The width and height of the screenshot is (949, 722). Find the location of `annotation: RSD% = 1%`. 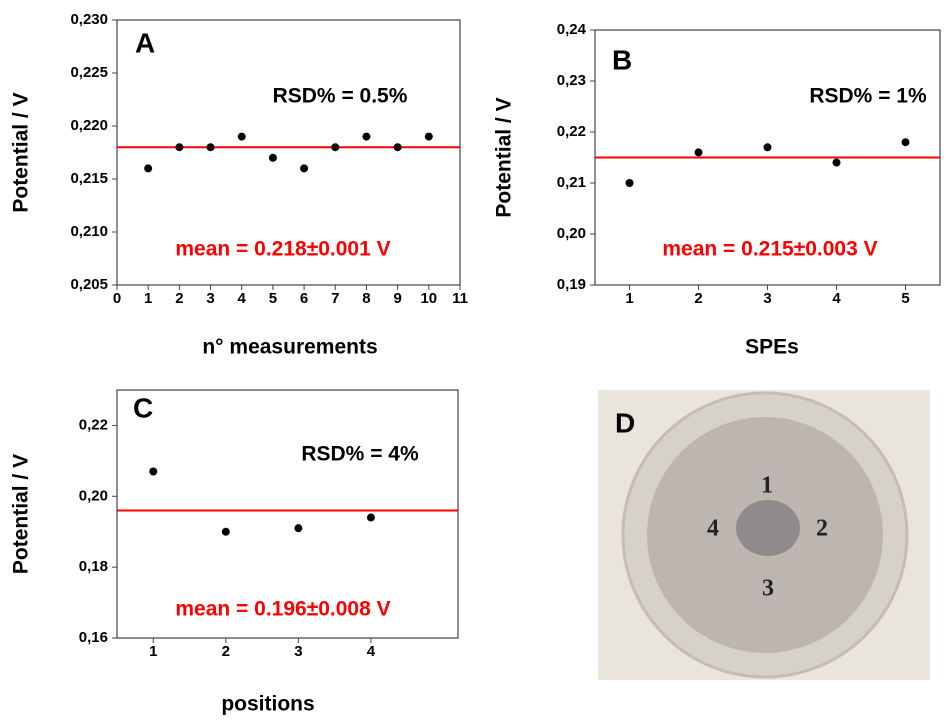

annotation: RSD% = 1% is located at coordinates (868, 96).